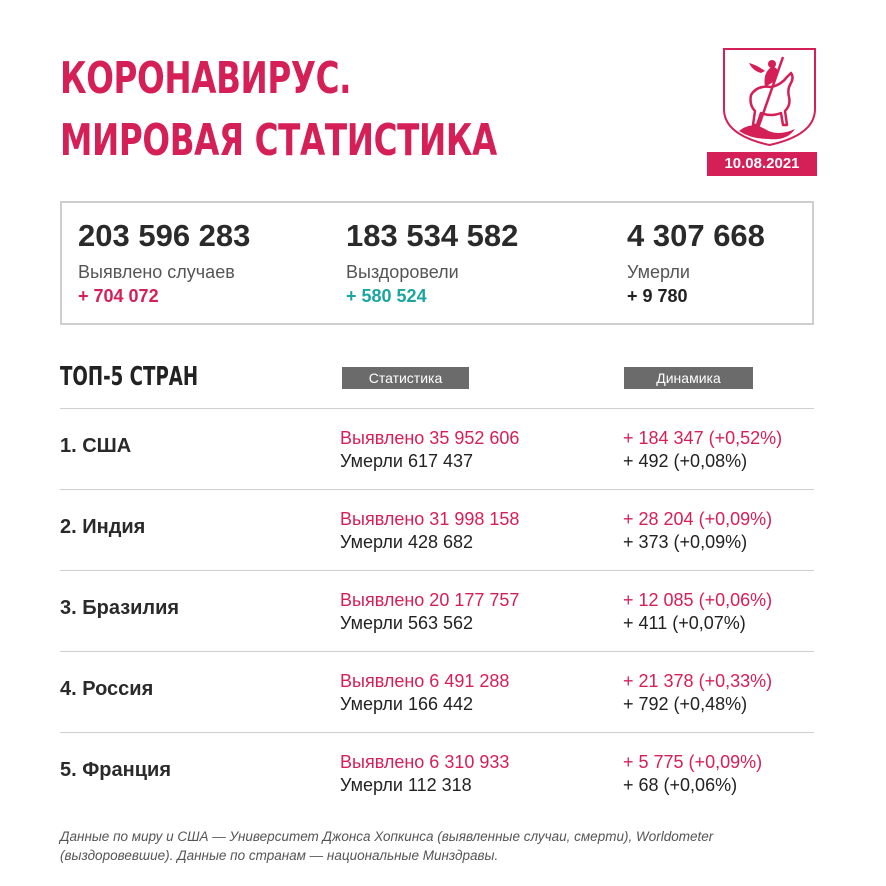  Describe the element at coordinates (698, 519) in the screenshot. I see `cases-delta: + 28 204 (+0,09%)` at that location.